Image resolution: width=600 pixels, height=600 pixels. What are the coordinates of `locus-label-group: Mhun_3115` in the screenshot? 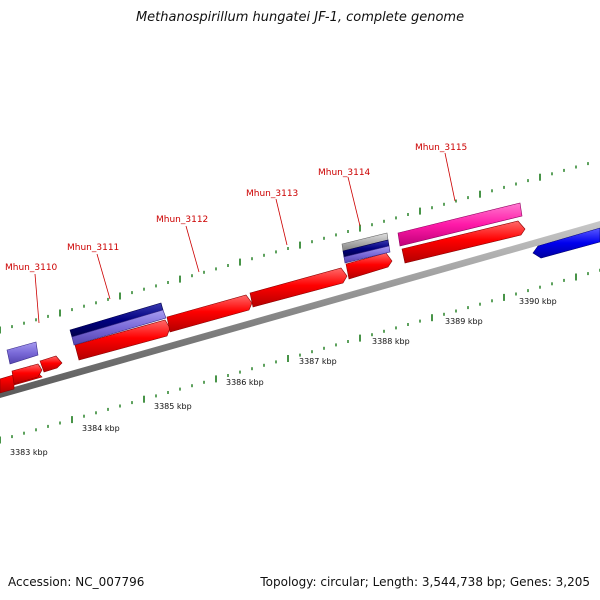 It's located at (441, 172).